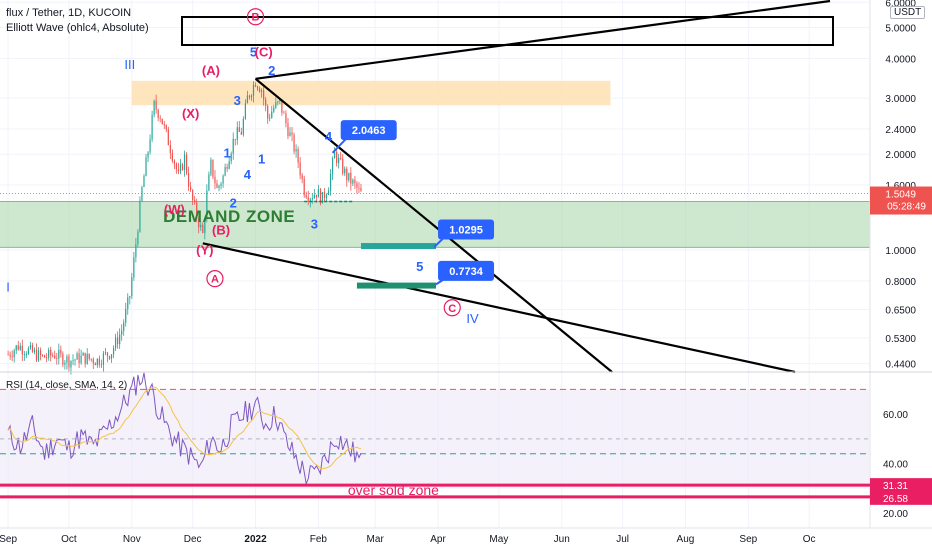  What do you see at coordinates (371, 93) in the screenshot?
I see `supply-zone` at bounding box center [371, 93].